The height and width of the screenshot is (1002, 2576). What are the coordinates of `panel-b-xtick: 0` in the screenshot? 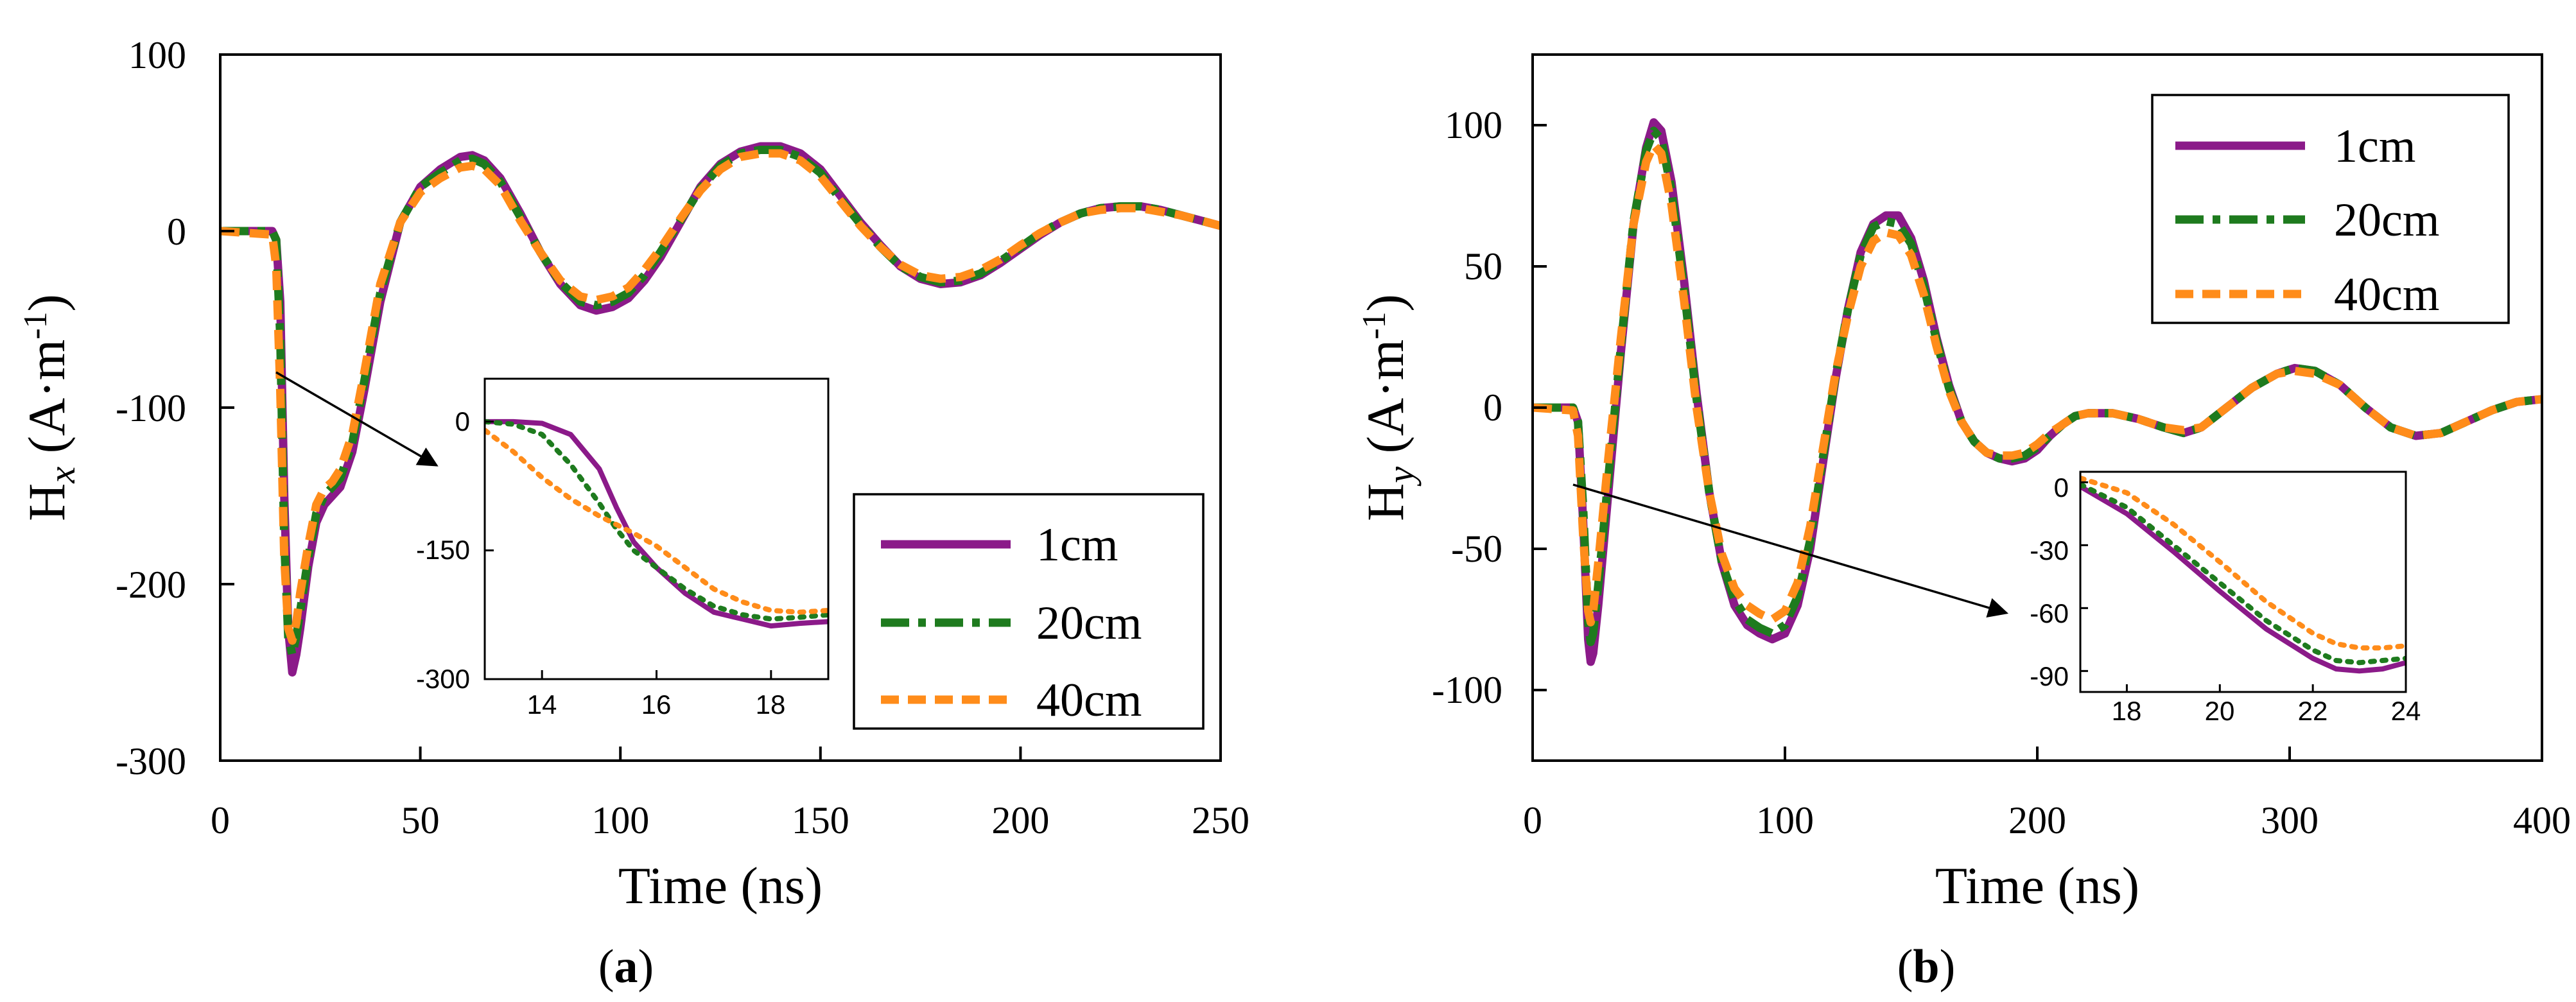 It's located at (1532, 820).